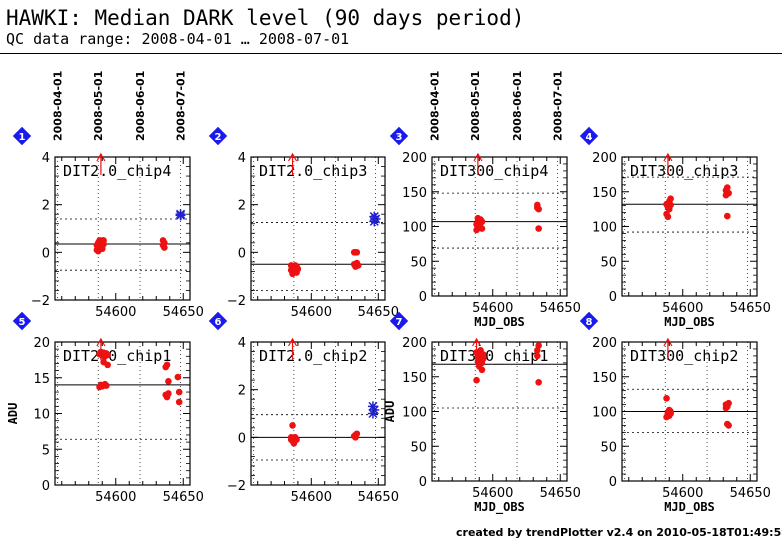 The image size is (782, 542). Describe the element at coordinates (684, 171) in the screenshot. I see `panel-title: DIT300_chip3` at that location.